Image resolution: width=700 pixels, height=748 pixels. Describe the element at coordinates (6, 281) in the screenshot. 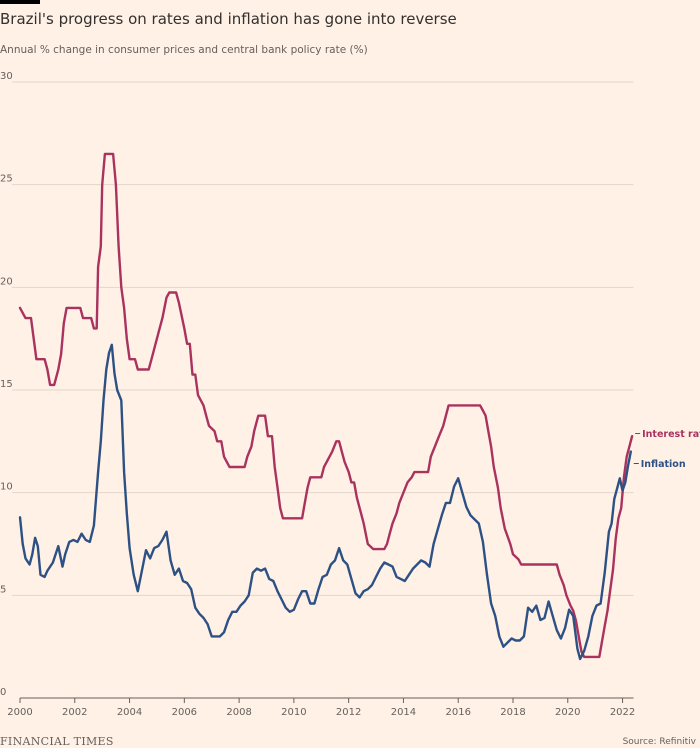

I see `y-tick-label: 20` at that location.